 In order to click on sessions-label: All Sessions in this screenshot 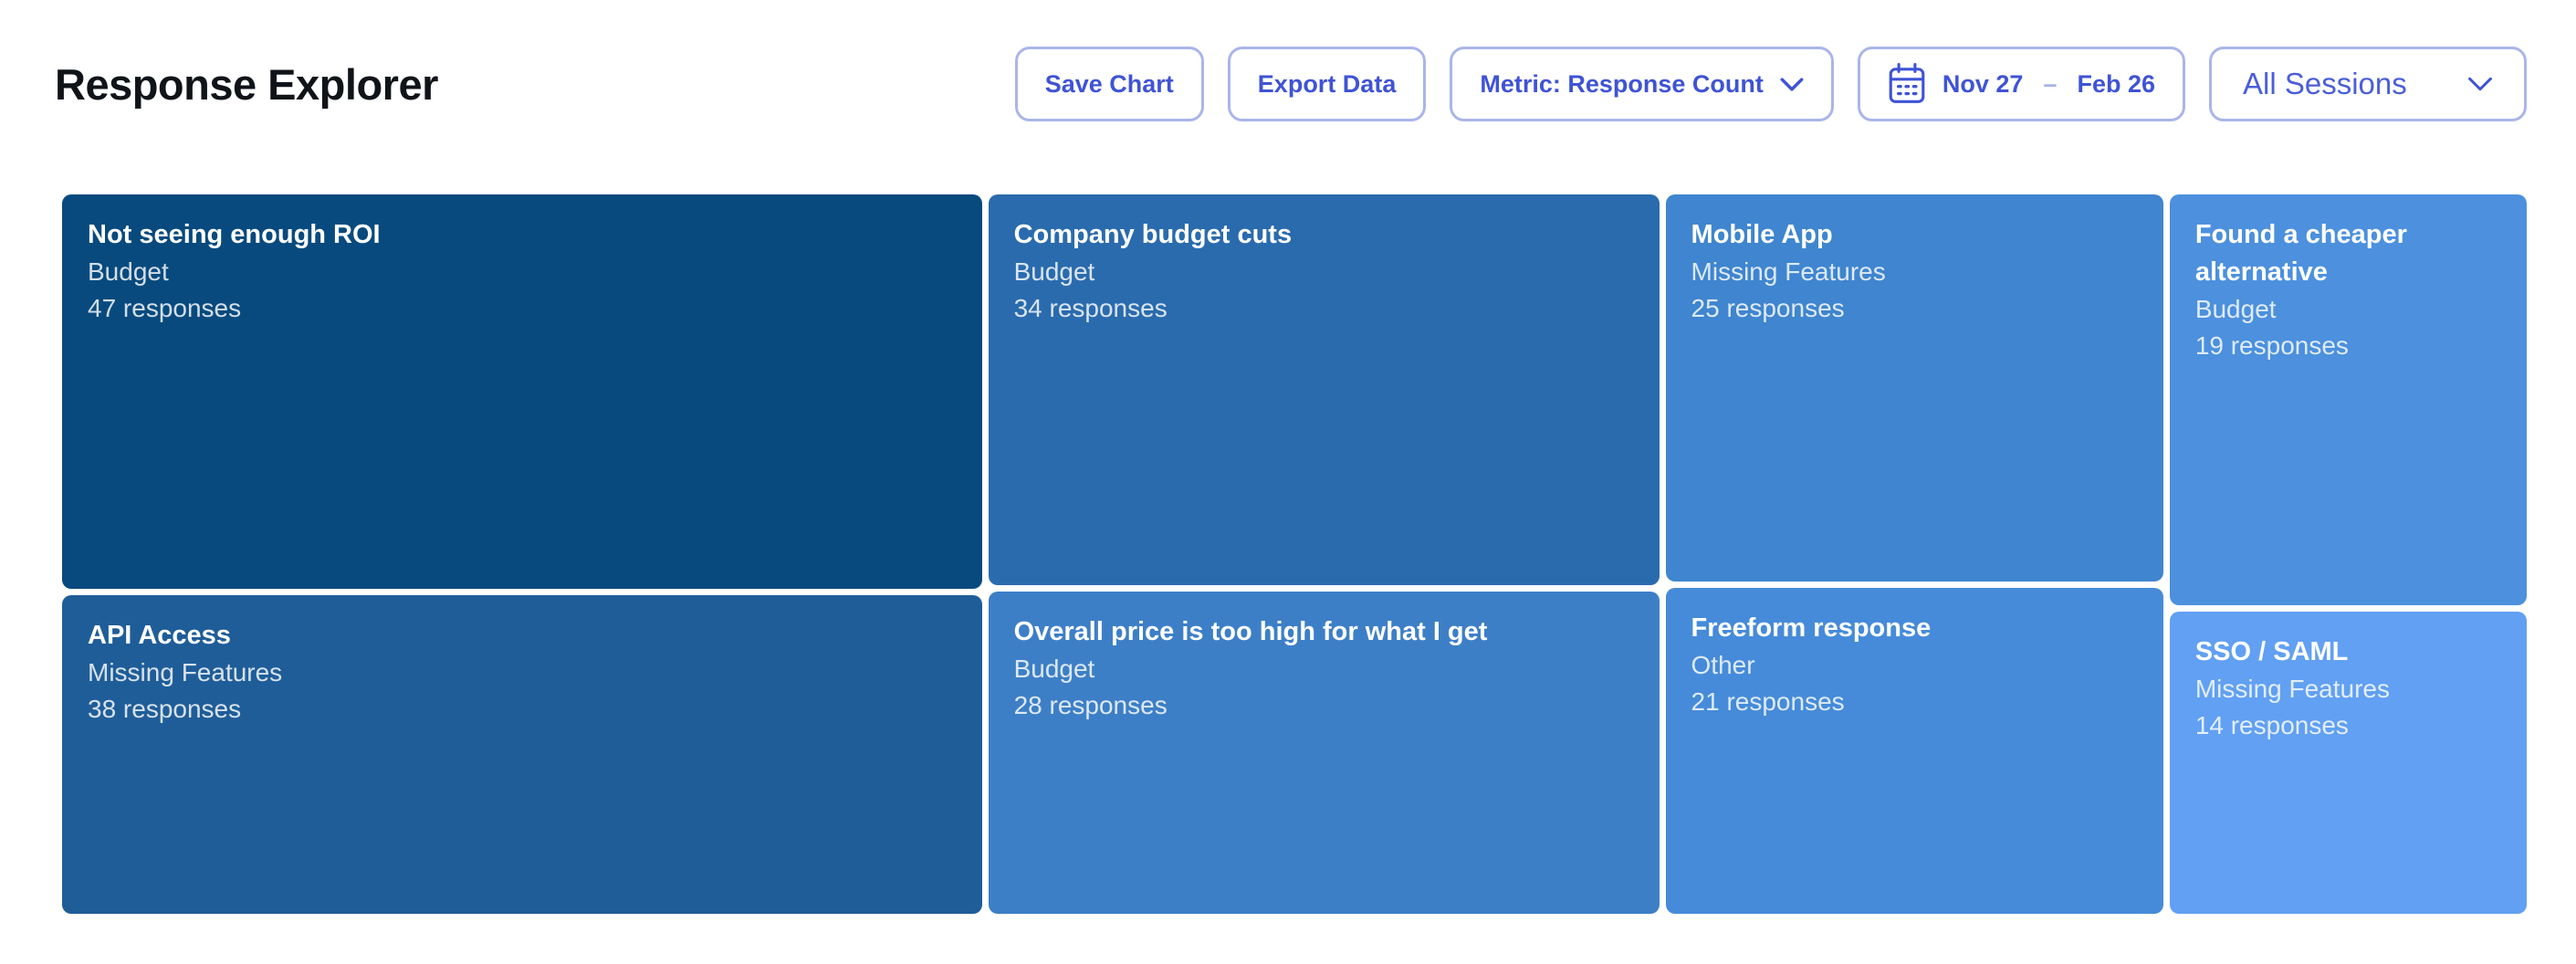, I will do `click(2325, 83)`.